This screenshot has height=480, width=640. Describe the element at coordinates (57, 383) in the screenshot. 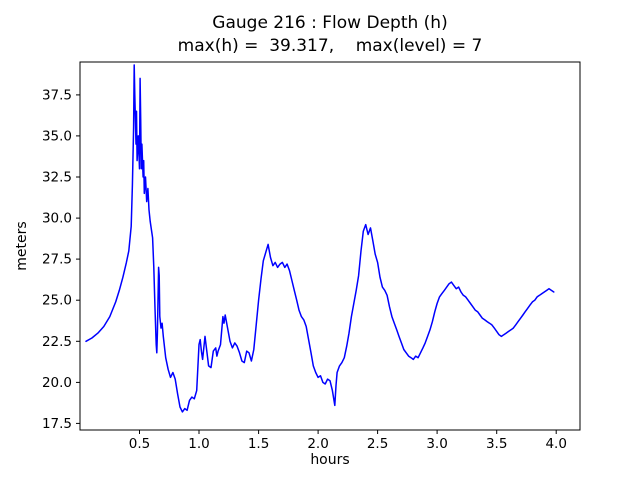

I see `y-tick-label: 20.0` at that location.